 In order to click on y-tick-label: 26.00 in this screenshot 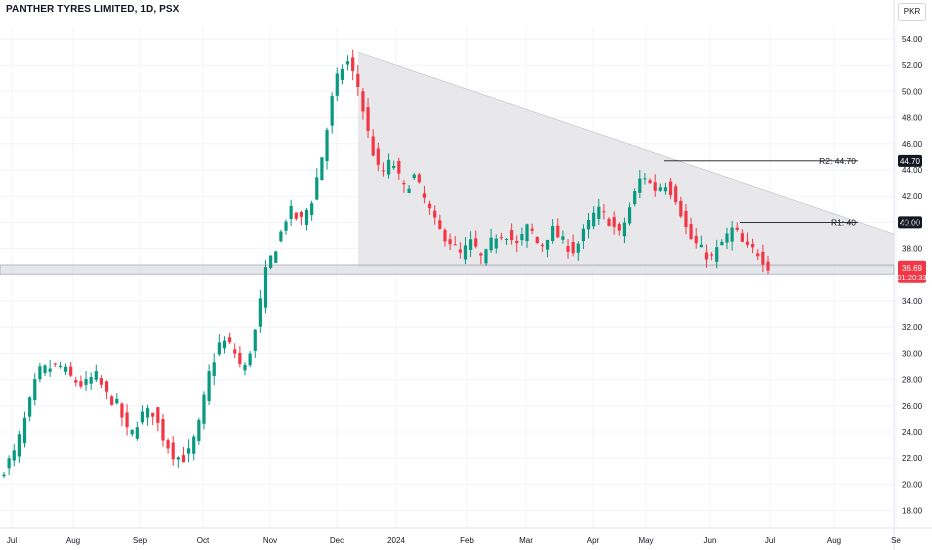, I will do `click(912, 406)`.